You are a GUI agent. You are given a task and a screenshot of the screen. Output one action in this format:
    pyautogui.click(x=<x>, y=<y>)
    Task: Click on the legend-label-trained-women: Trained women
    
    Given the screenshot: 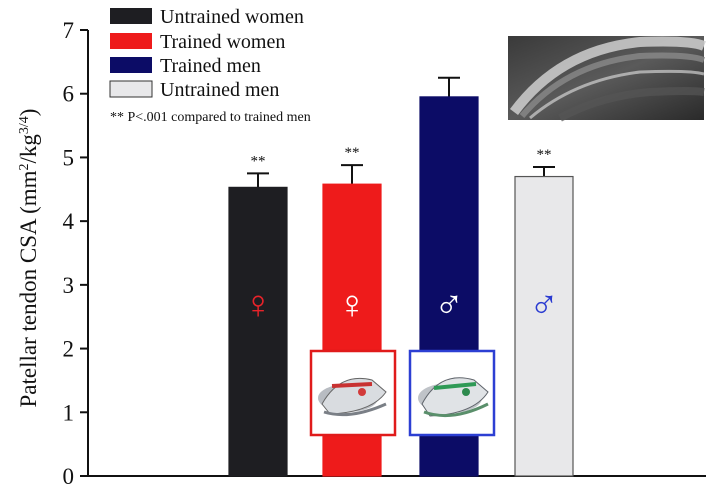 What is the action you would take?
    pyautogui.click(x=222, y=42)
    